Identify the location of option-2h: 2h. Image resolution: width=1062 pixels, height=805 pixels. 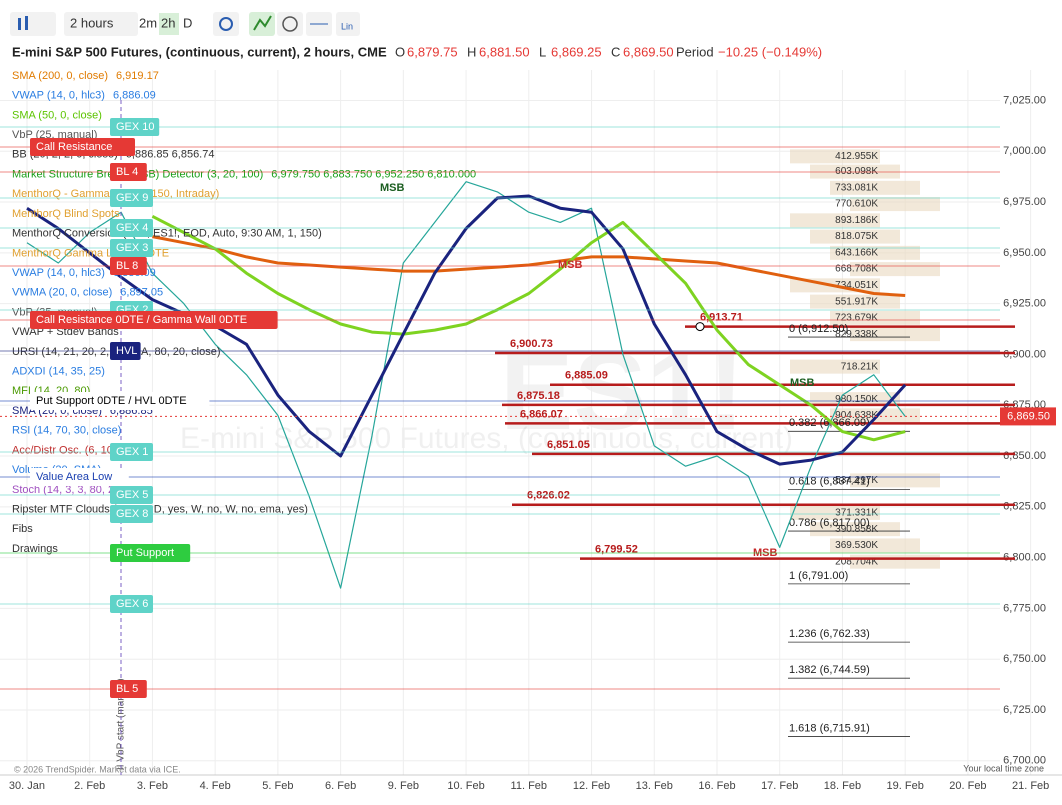
(168, 22).